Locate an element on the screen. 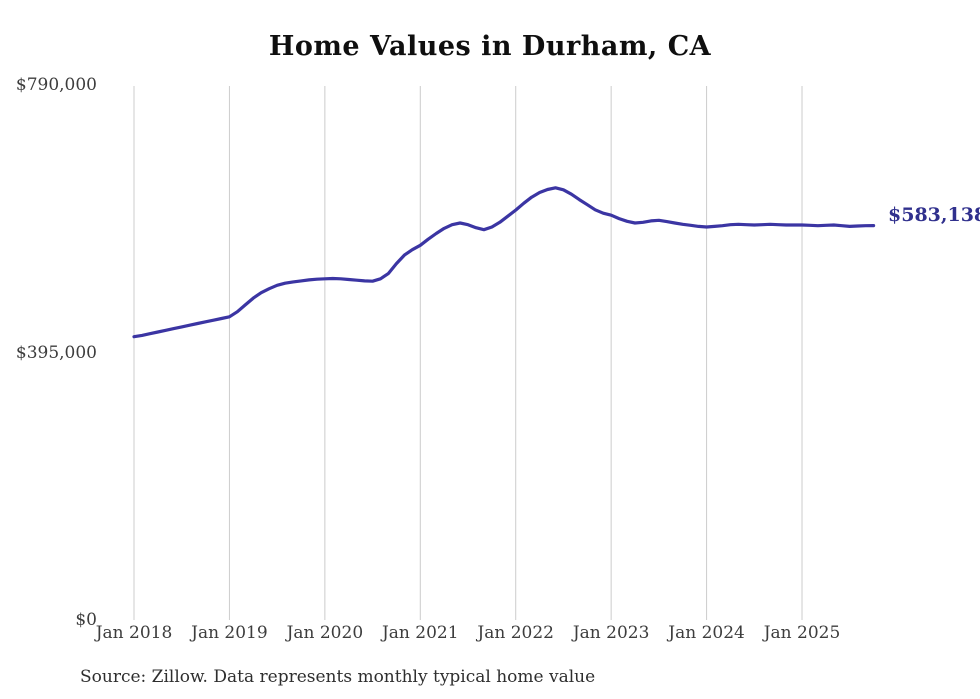  y-tick-label-395000: $395,000 is located at coordinates (56, 353).